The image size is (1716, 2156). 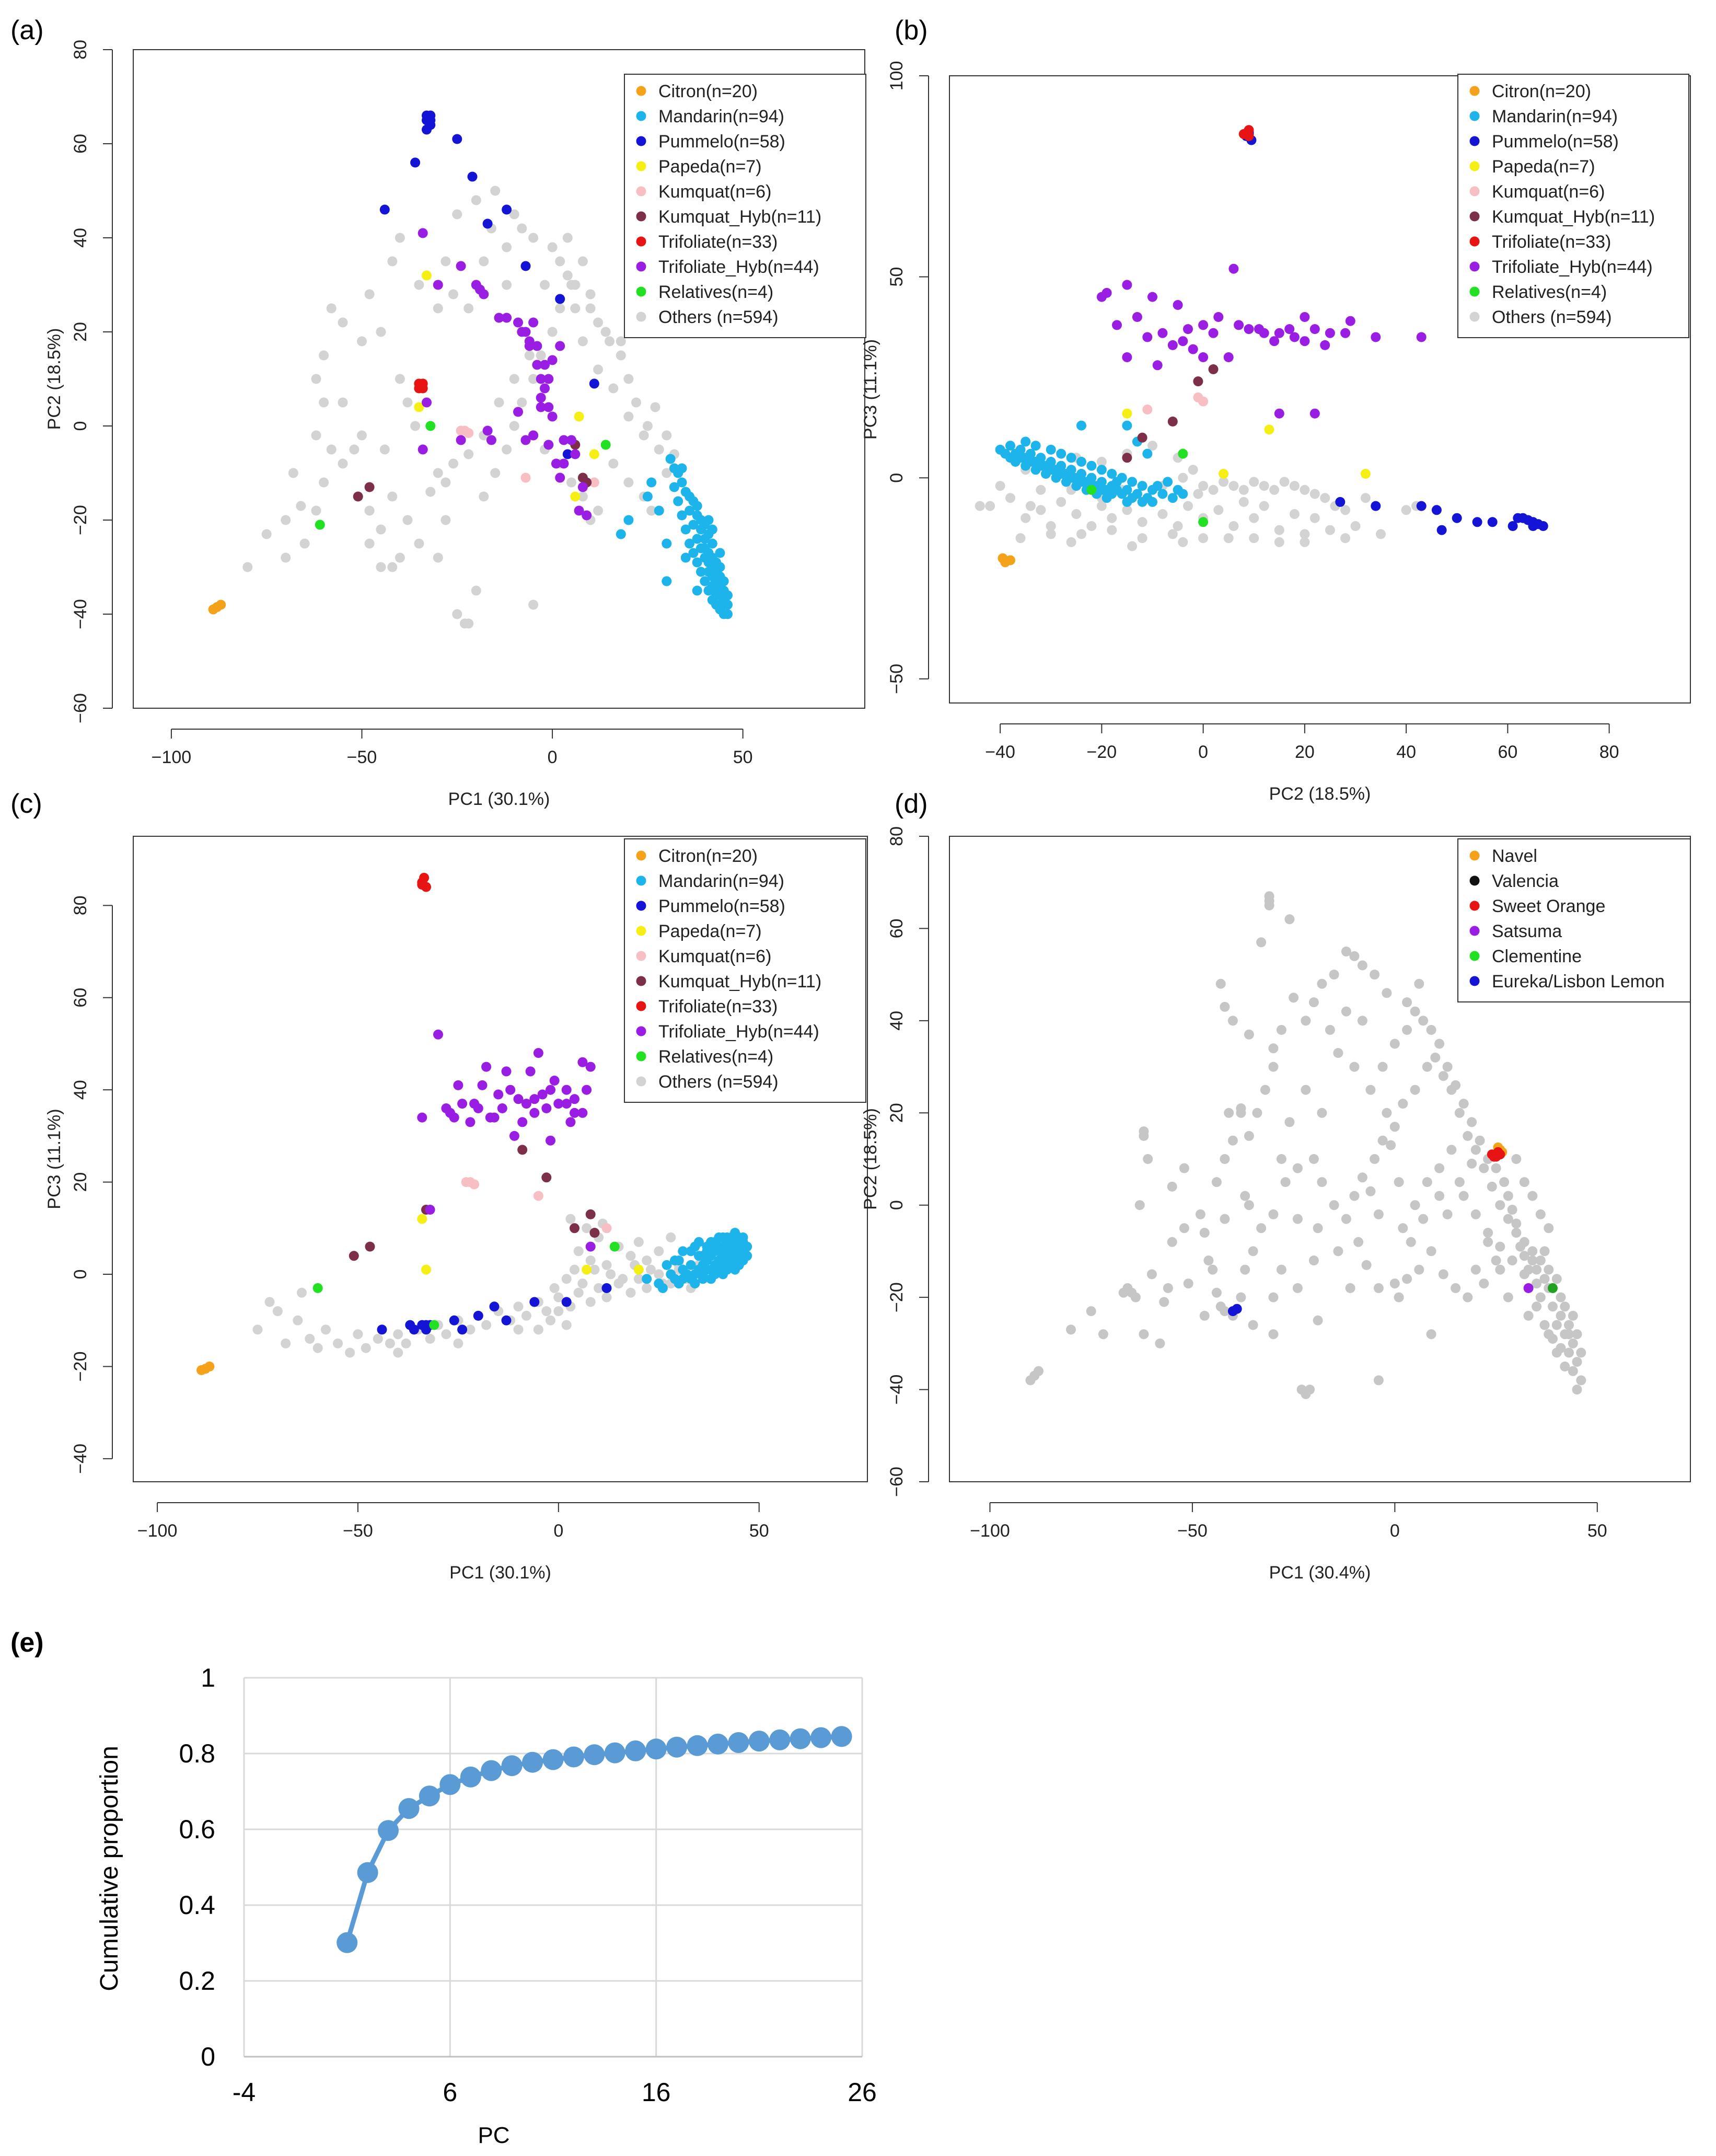 What do you see at coordinates (727, 267) in the screenshot?
I see `legend-item-trifoliate-hyb-n-44: Trifoliate_Hyb(n=44)` at bounding box center [727, 267].